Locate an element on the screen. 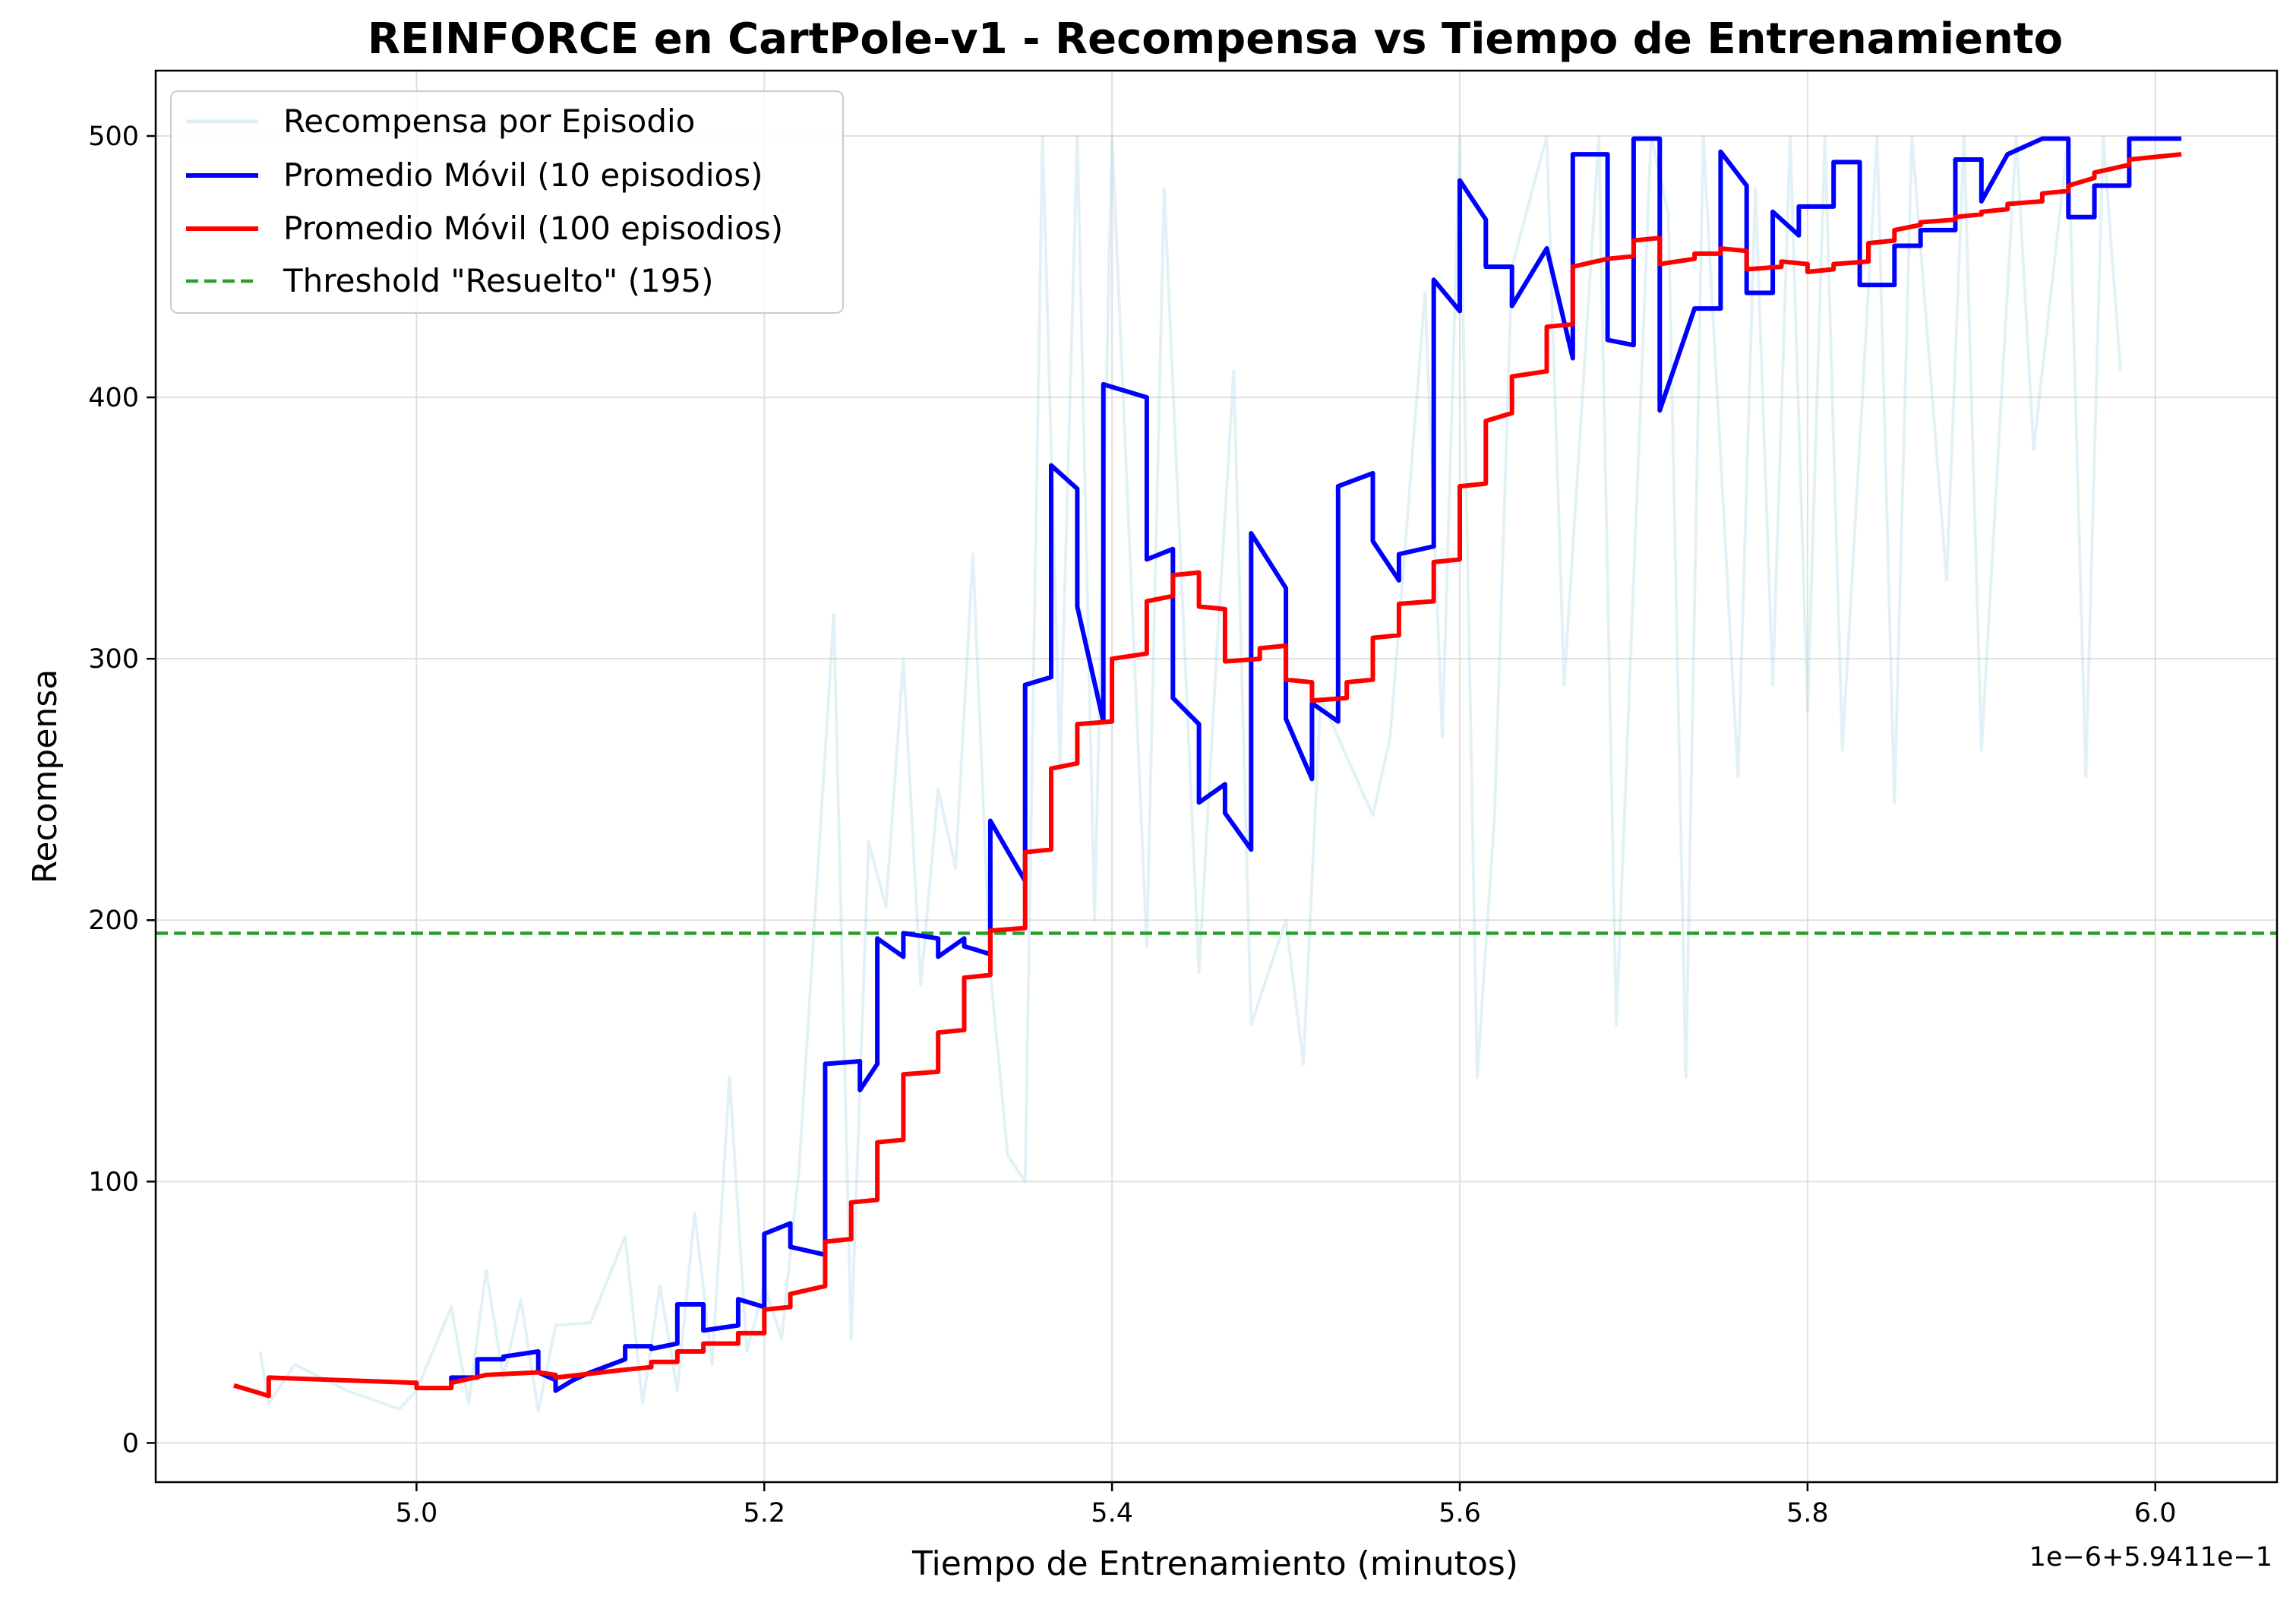  legend-label-ma10: Promedio Móvil (10 episodios) is located at coordinates (523, 175).